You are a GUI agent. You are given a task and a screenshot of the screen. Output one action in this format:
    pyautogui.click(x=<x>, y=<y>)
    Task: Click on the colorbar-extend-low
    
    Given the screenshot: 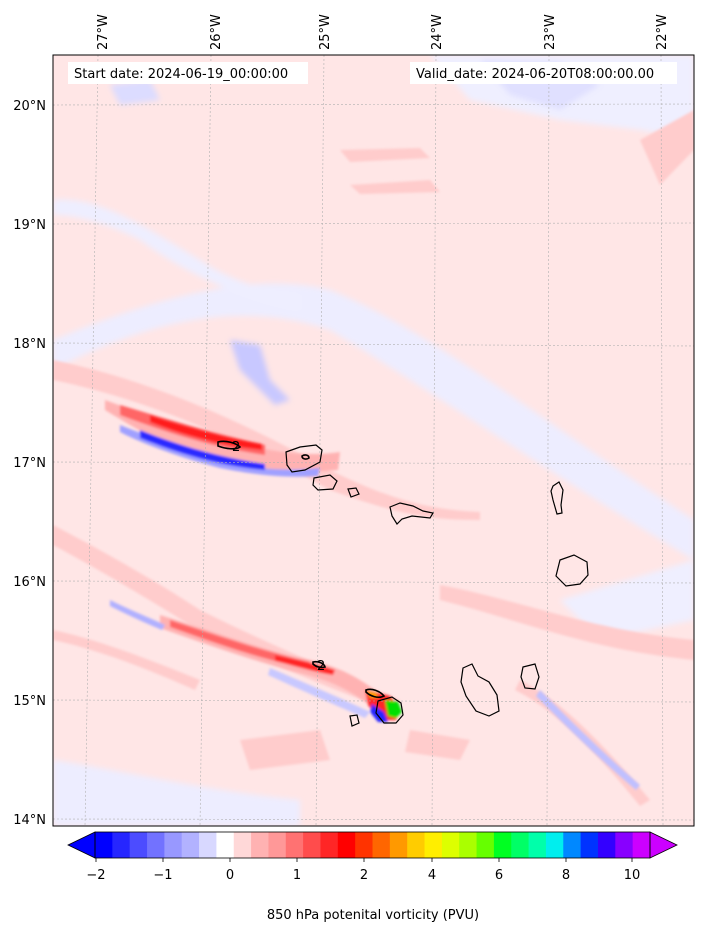 What is the action you would take?
    pyautogui.click(x=81, y=845)
    